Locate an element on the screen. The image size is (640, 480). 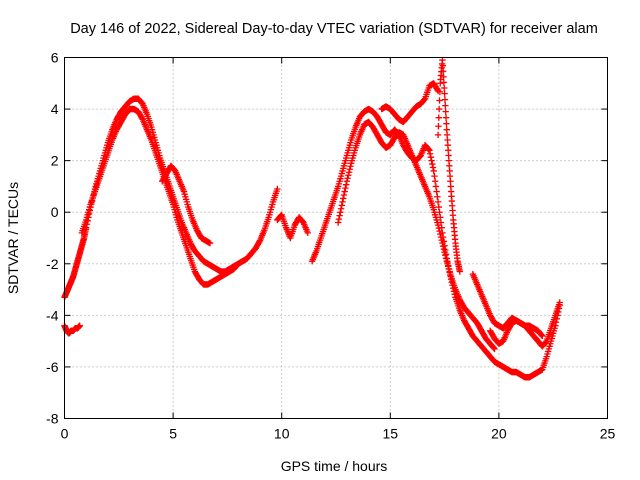
x-axis-label: GPS time / hours is located at coordinates (334, 466).